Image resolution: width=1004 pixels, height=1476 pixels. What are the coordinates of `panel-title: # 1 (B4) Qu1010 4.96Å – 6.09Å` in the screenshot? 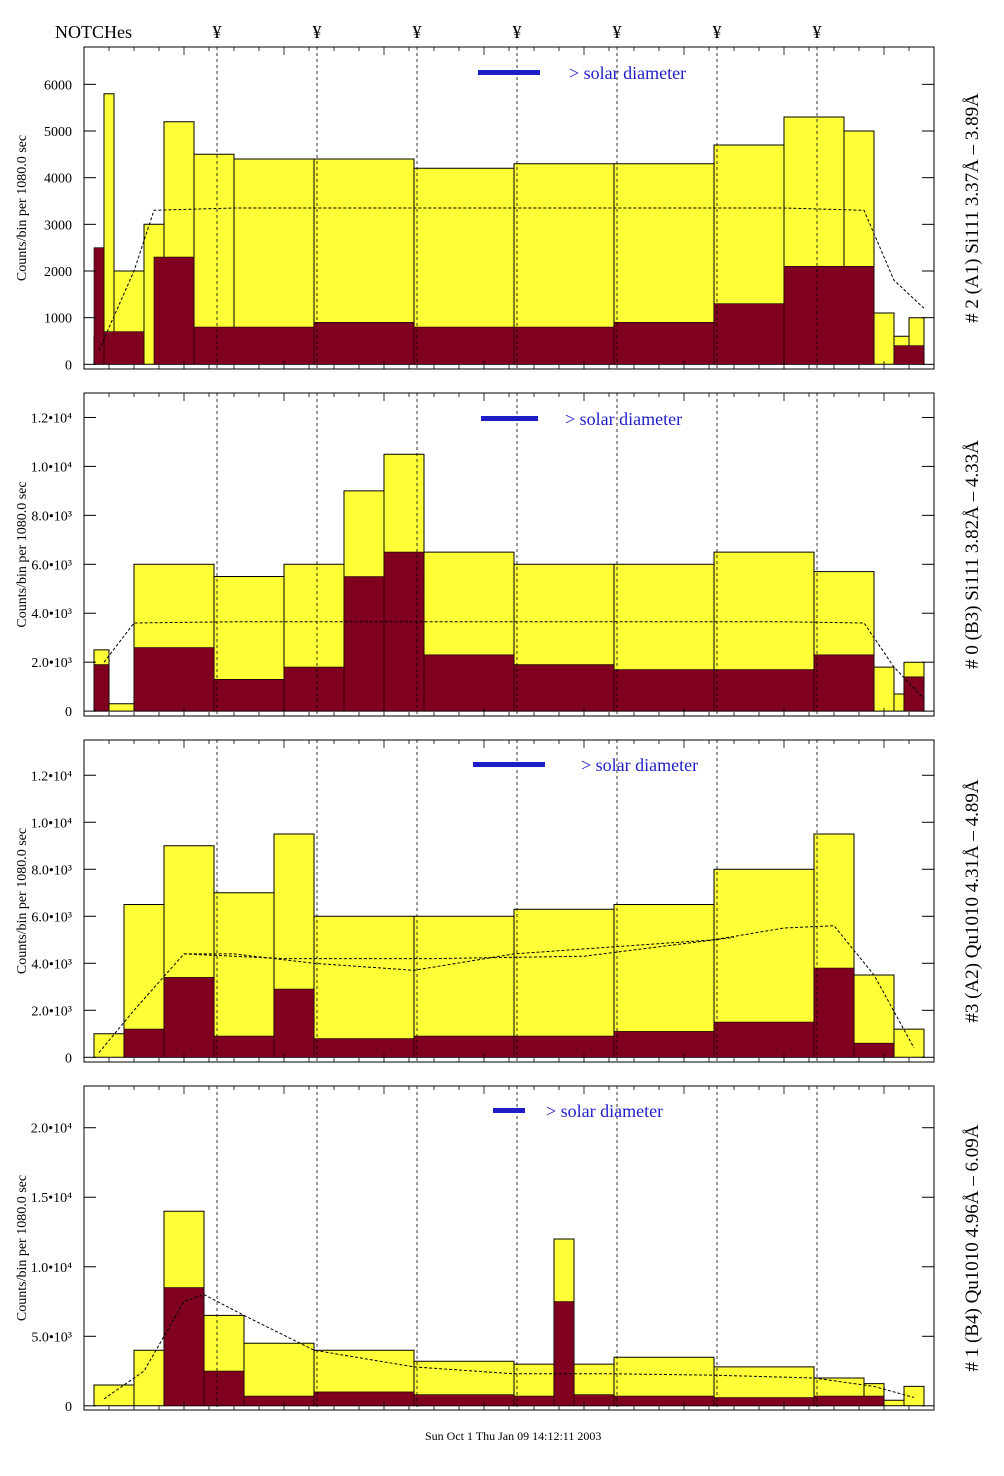 It's located at (972, 1247).